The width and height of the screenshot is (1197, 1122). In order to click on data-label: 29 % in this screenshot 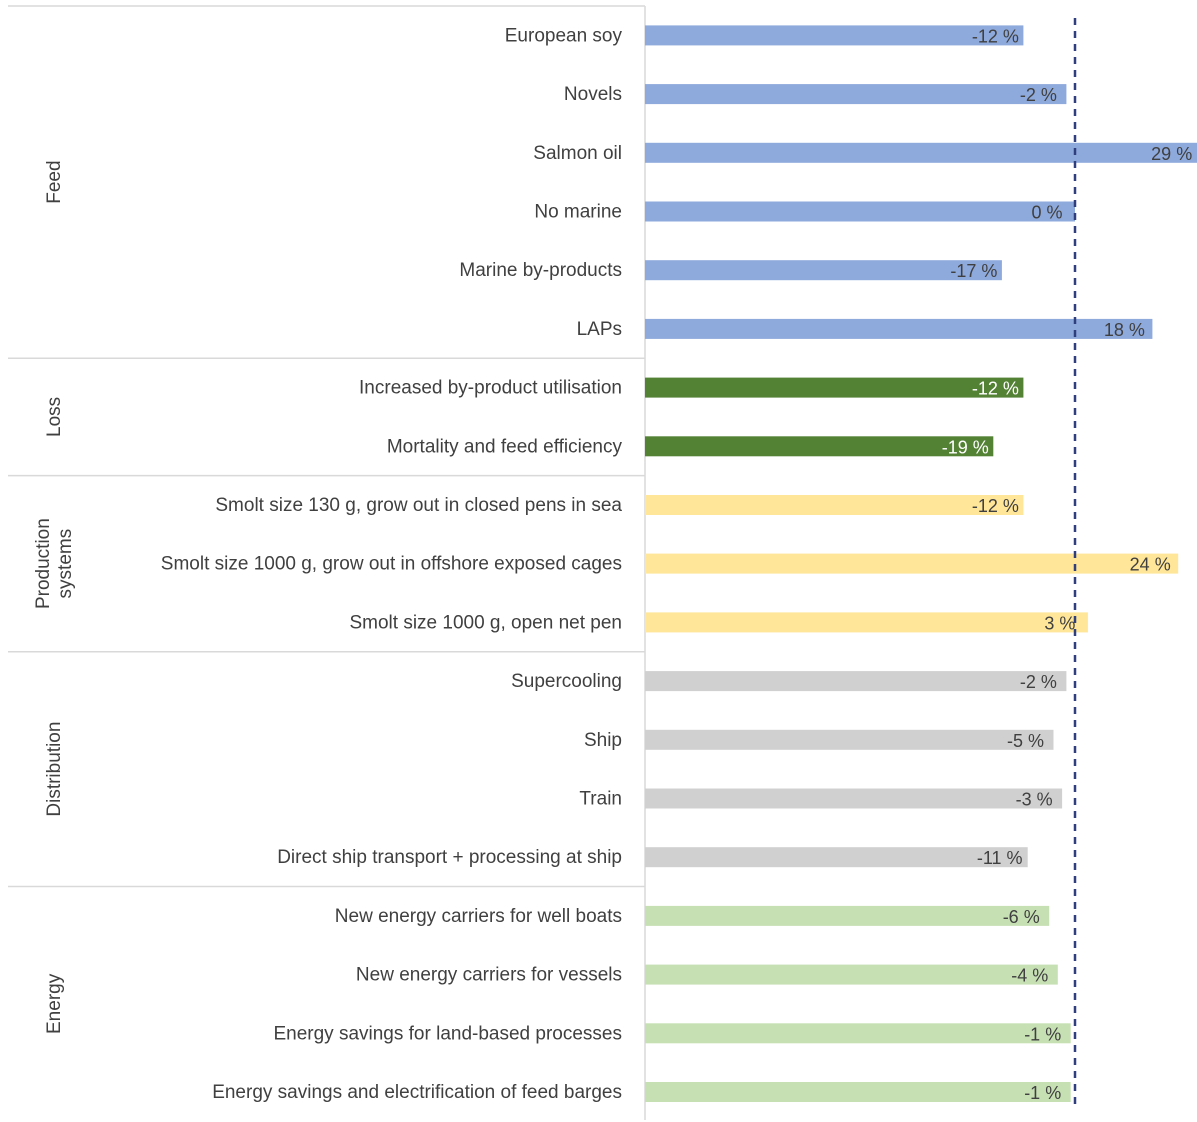, I will do `click(1171, 154)`.